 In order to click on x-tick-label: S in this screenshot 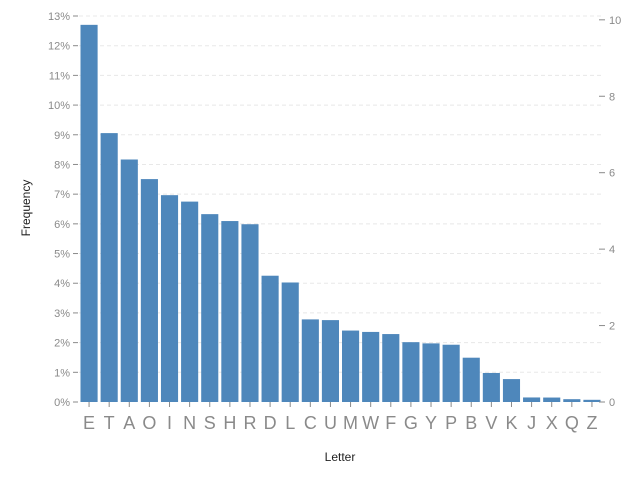, I will do `click(210, 423)`.